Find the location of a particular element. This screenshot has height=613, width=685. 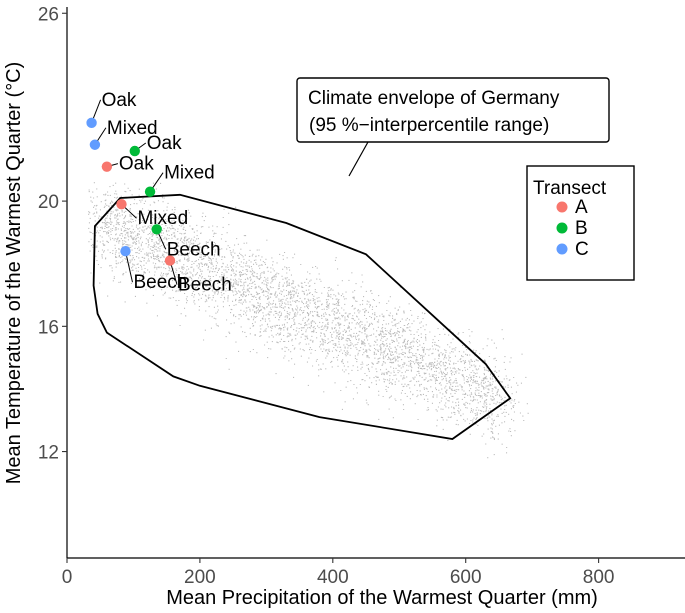

legend-key-c is located at coordinates (562, 249).